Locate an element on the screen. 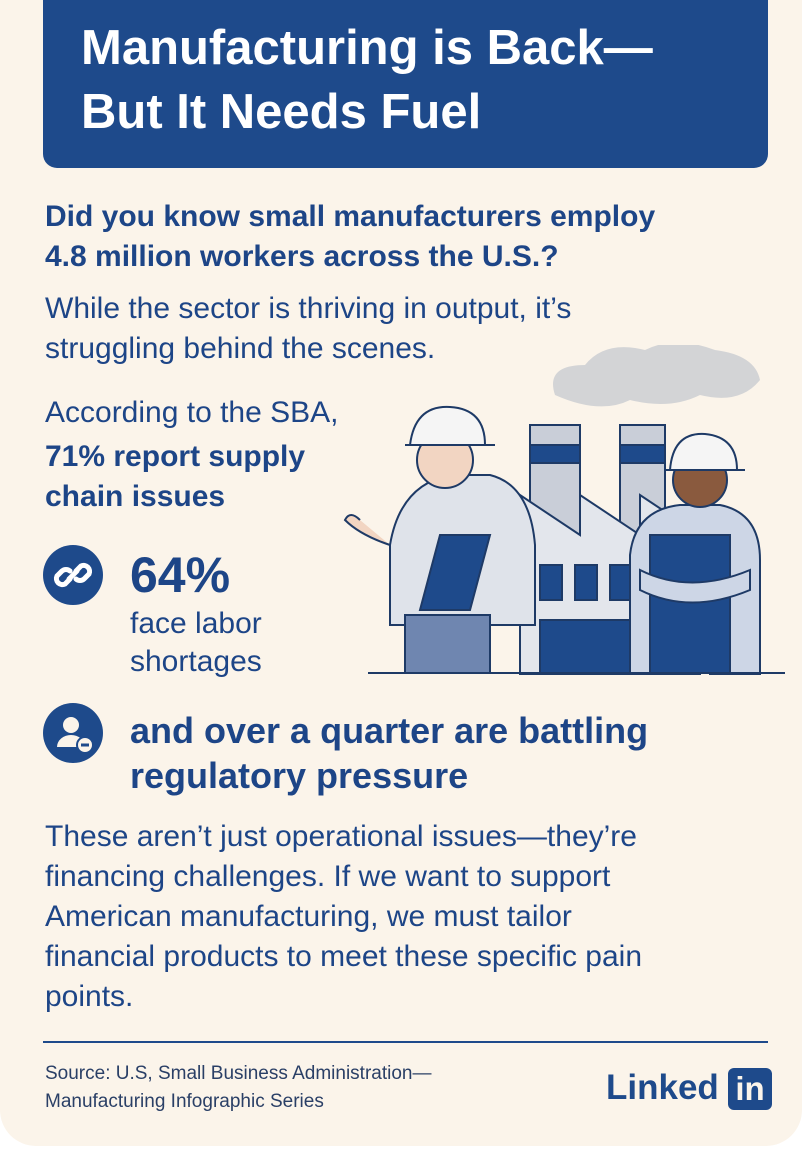 This screenshot has height=1154, width=802. stat-figure: 64% is located at coordinates (180, 575).